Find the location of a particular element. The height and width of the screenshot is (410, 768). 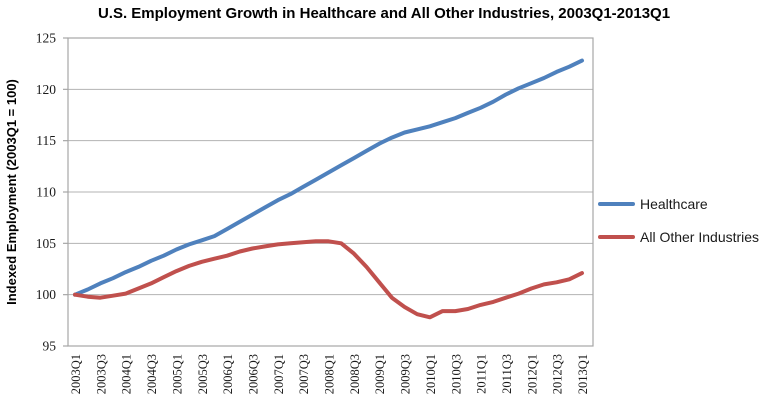

y-tick-label: 120 is located at coordinates (46, 89).